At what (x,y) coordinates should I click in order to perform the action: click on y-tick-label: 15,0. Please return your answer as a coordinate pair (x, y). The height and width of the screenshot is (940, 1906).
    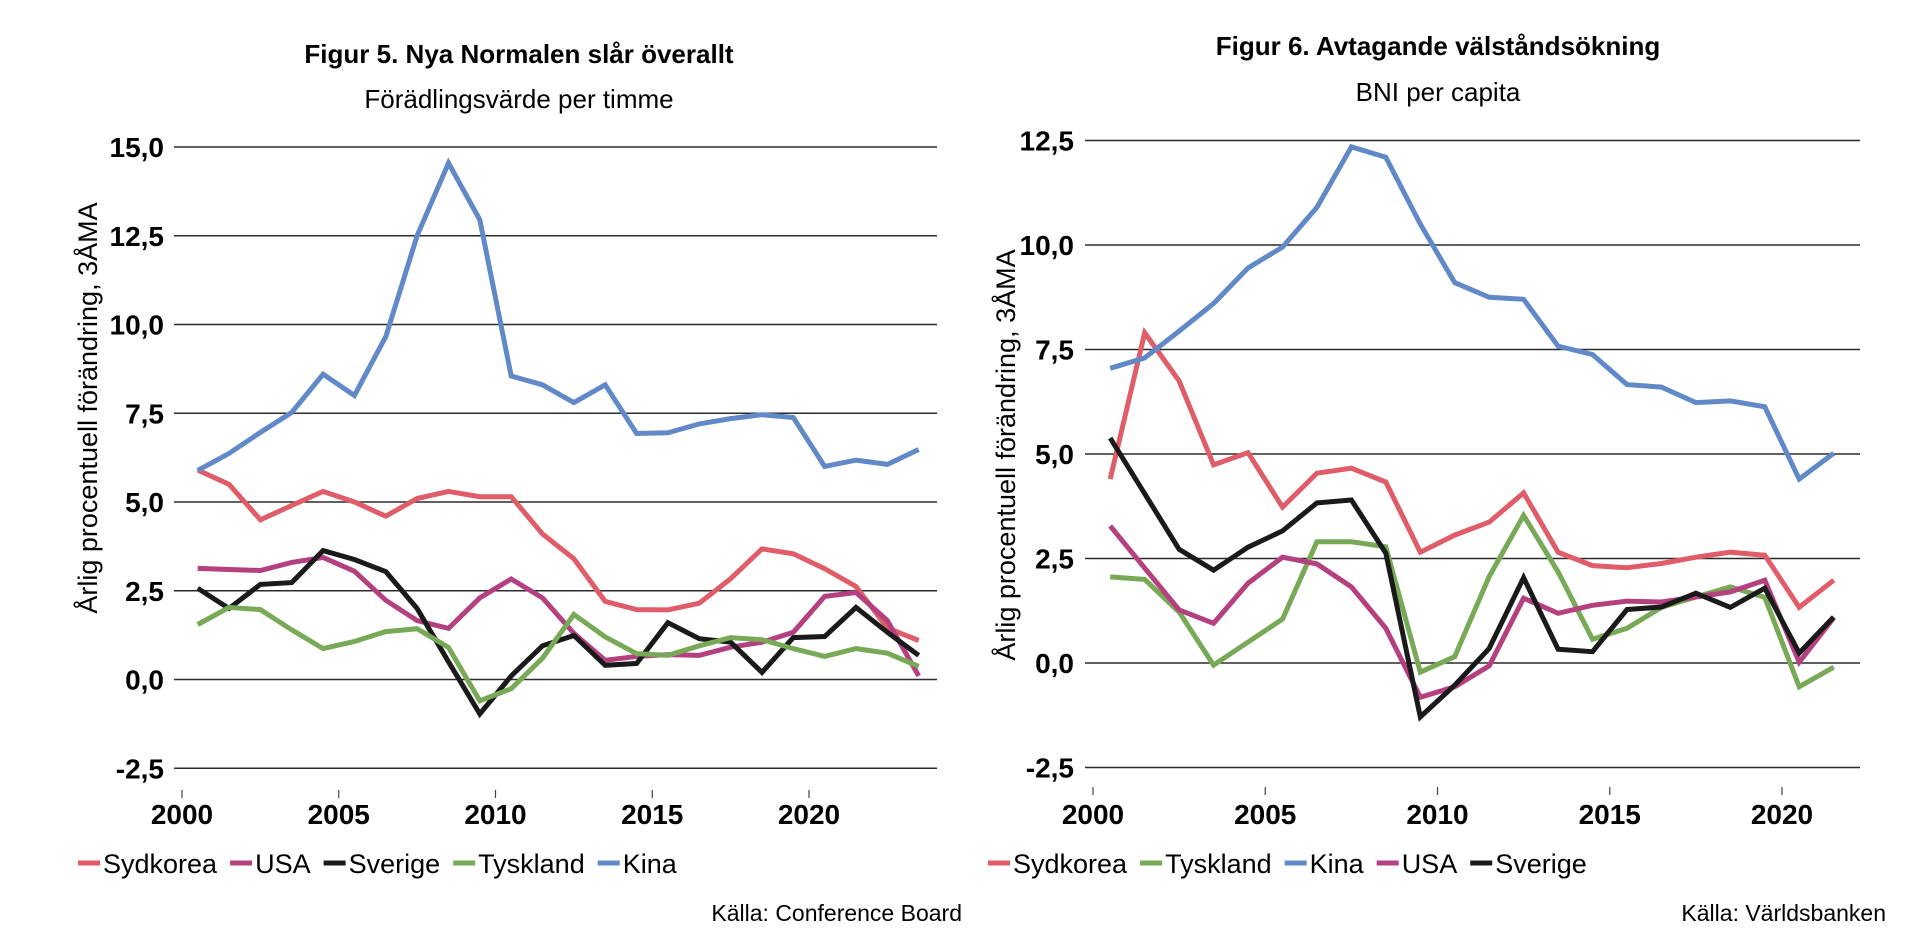
    Looking at the image, I should click on (137, 147).